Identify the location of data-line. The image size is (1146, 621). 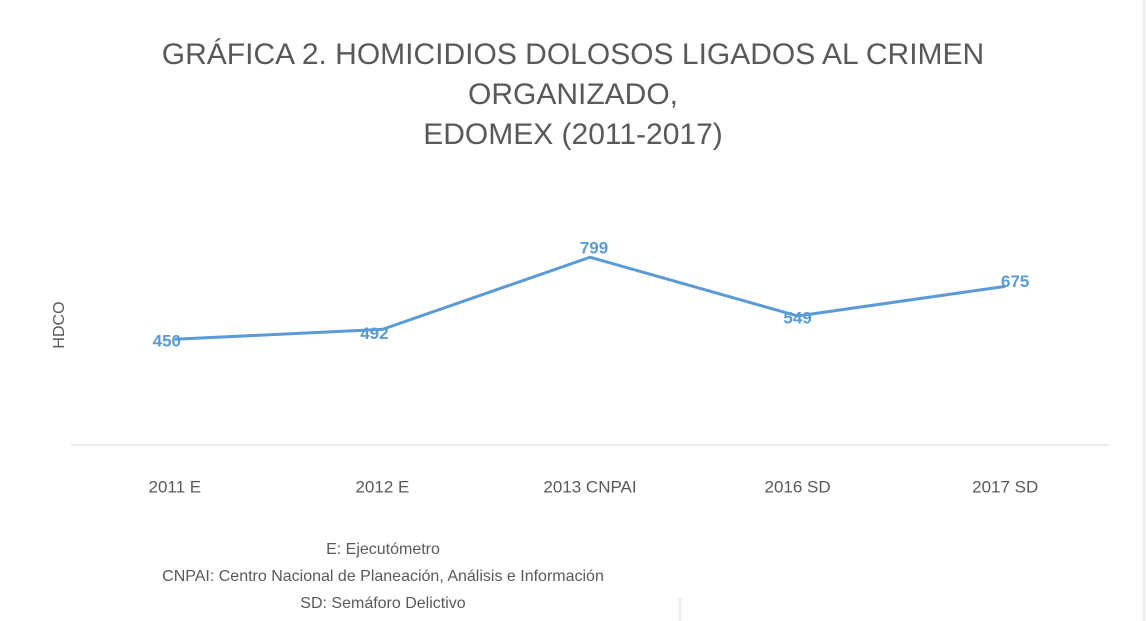
(590, 298).